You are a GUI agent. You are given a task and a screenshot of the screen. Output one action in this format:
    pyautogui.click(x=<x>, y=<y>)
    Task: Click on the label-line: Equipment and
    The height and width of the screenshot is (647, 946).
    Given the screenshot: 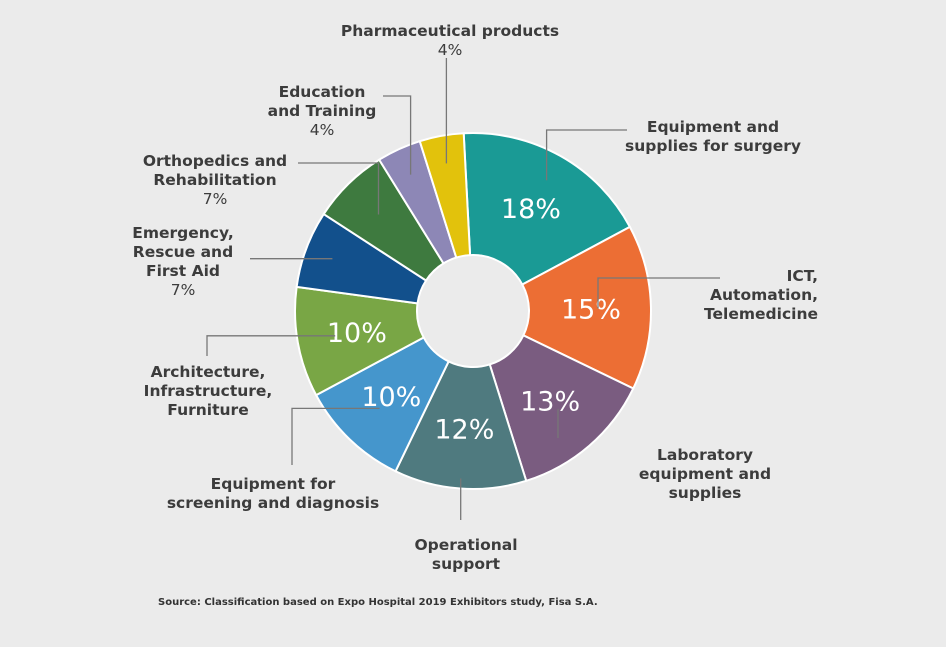 What is the action you would take?
    pyautogui.click(x=713, y=127)
    